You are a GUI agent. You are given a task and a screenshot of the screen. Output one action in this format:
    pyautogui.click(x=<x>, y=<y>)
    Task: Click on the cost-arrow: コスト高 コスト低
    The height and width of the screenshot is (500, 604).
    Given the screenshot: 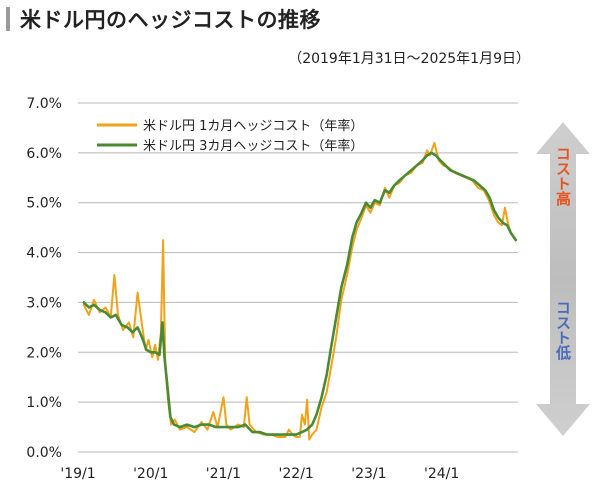 What is the action you would take?
    pyautogui.click(x=563, y=279)
    